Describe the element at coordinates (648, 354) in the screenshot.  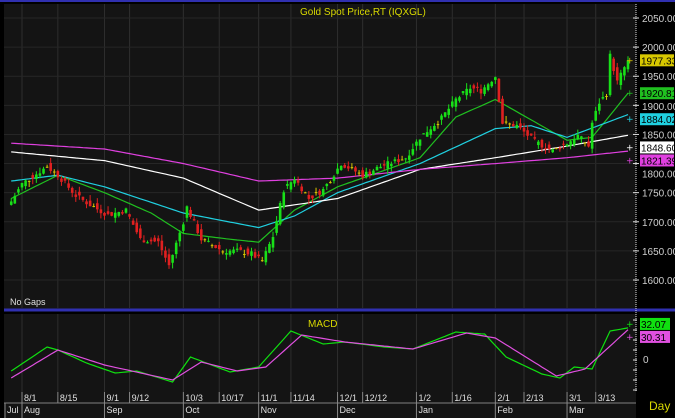
I see `macd-y-axis: 32.07 +30.31 +` at that location.